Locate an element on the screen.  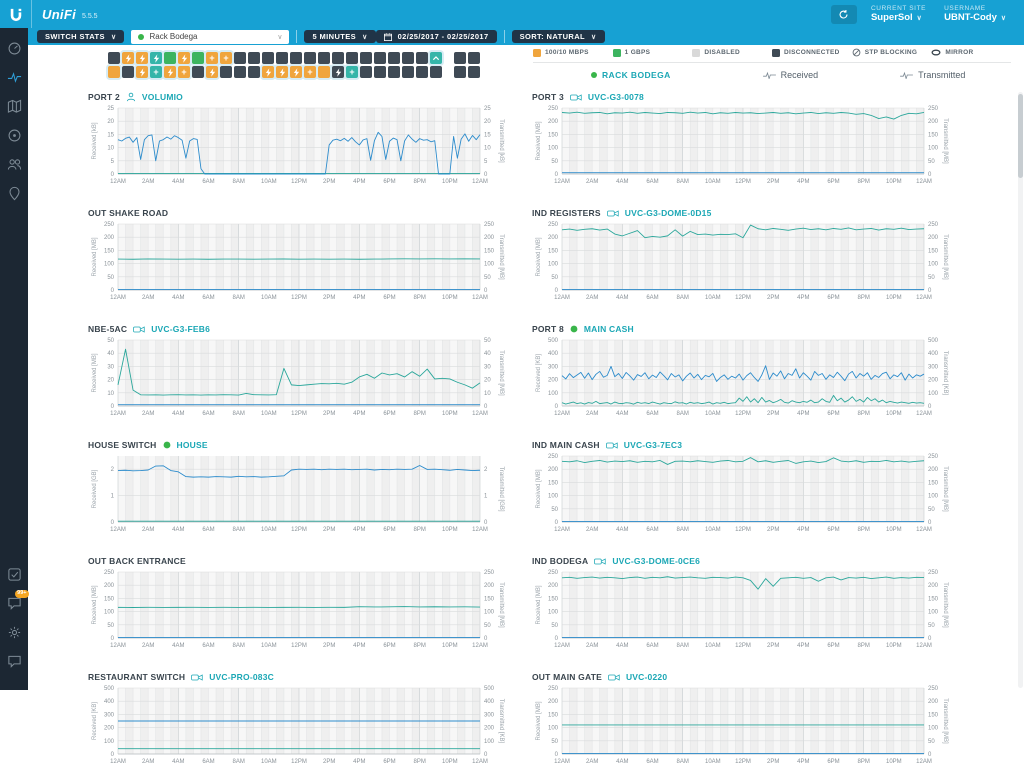
panel-device-link: UVC-G3-FEB6 is located at coordinates (181, 329).